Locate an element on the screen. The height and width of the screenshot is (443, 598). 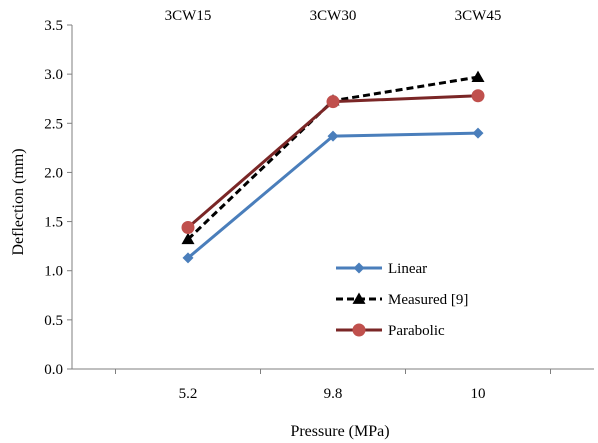
x-tick-label: 5.2 is located at coordinates (188, 394).